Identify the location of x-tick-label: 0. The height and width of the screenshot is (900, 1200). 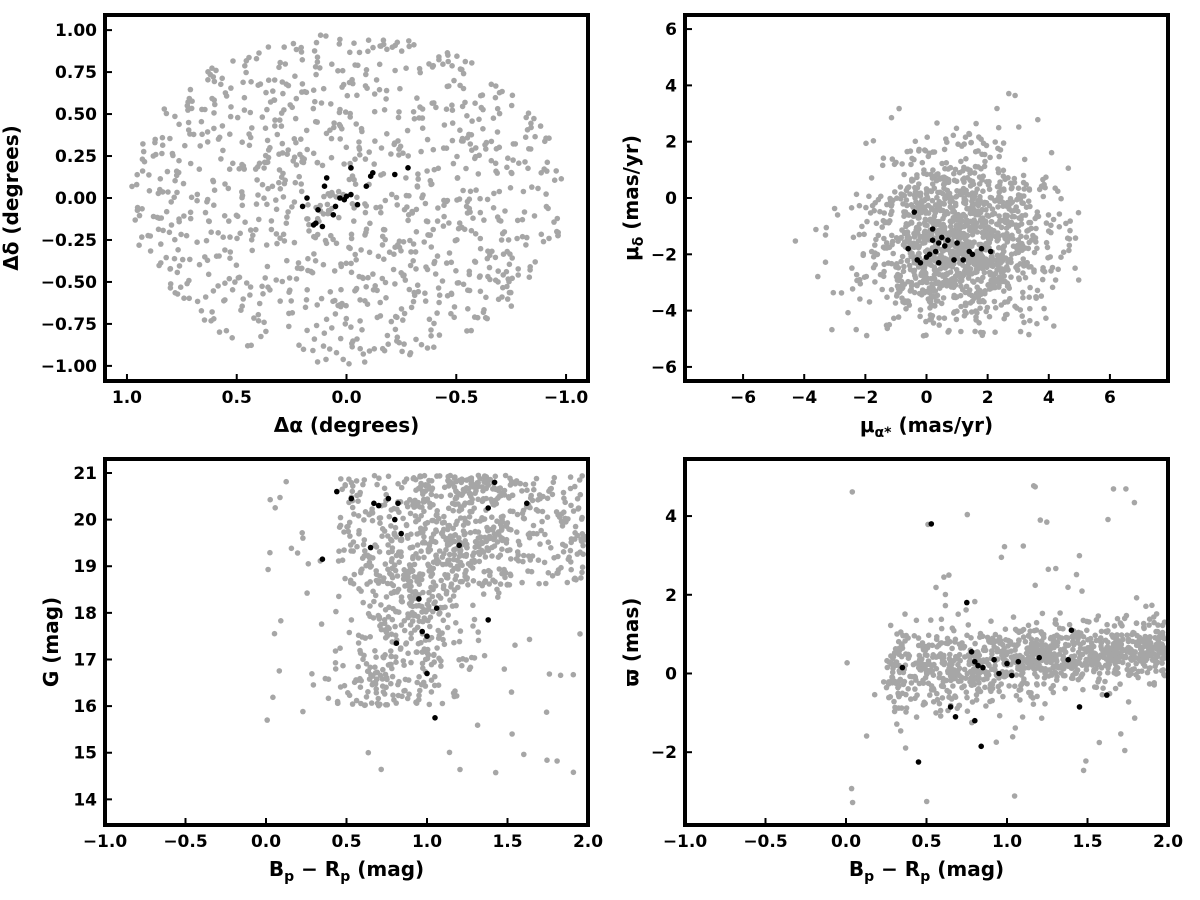
(927, 398).